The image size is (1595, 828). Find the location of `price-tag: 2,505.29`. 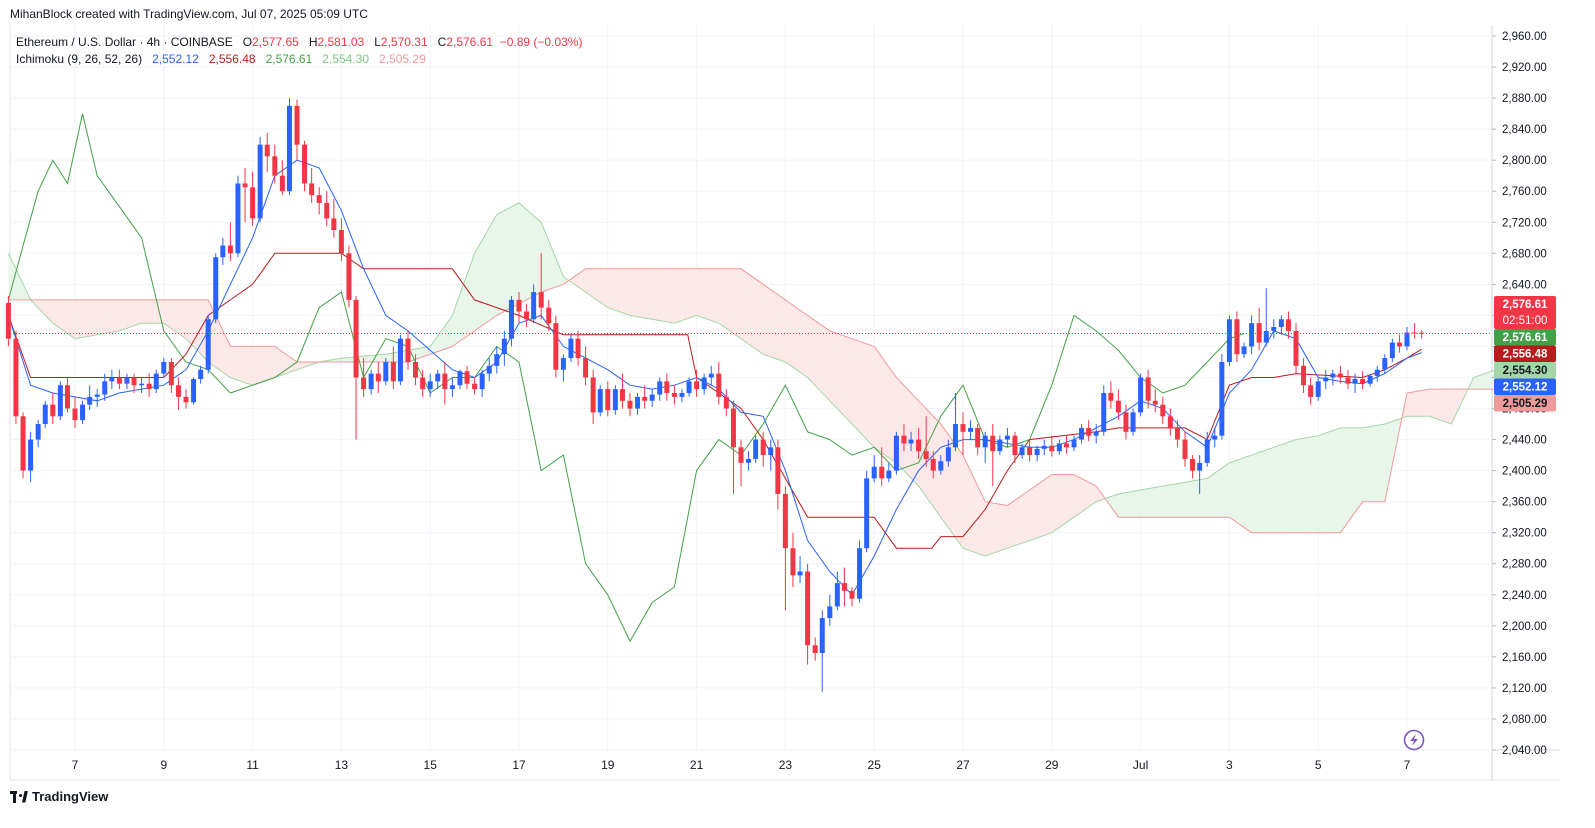

price-tag: 2,505.29 is located at coordinates (1525, 403).